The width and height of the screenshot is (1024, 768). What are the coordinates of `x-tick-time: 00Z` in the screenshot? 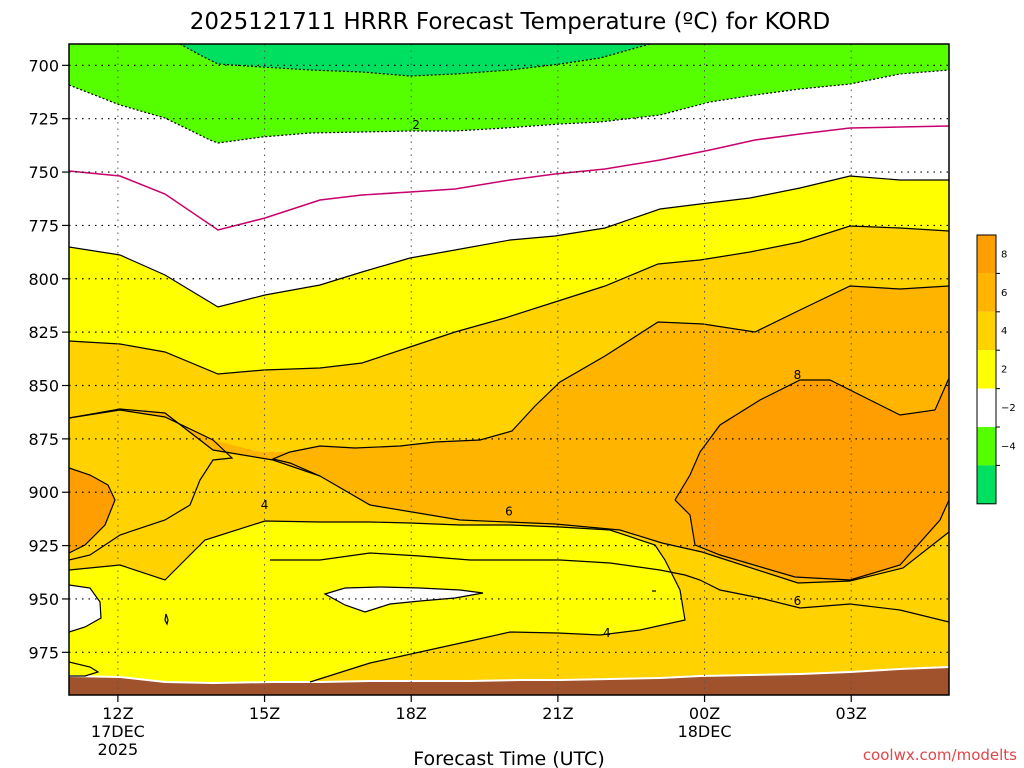 It's located at (704, 713).